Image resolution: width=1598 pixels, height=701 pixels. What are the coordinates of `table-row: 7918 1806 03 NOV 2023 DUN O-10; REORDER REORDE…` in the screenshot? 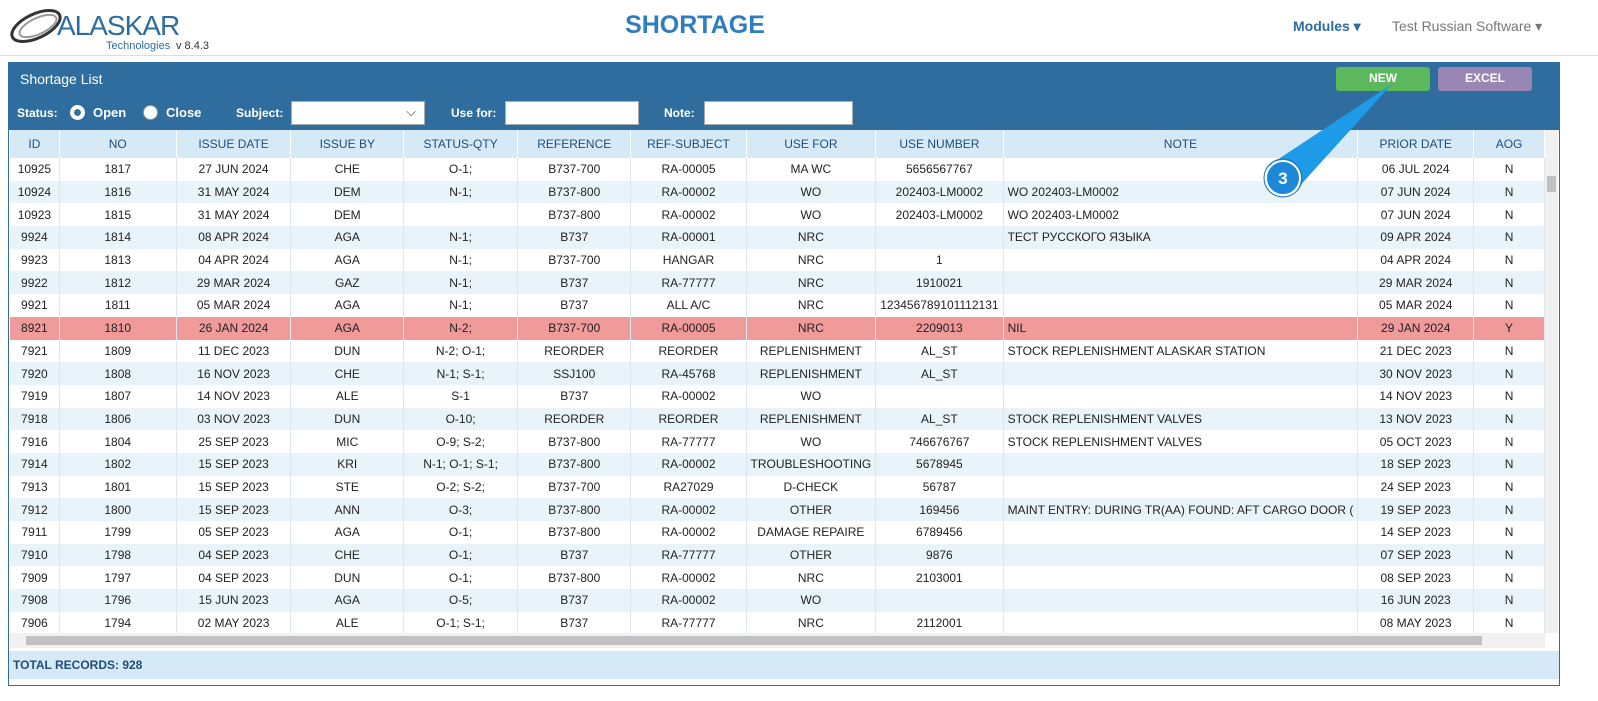 It's located at (777, 419).